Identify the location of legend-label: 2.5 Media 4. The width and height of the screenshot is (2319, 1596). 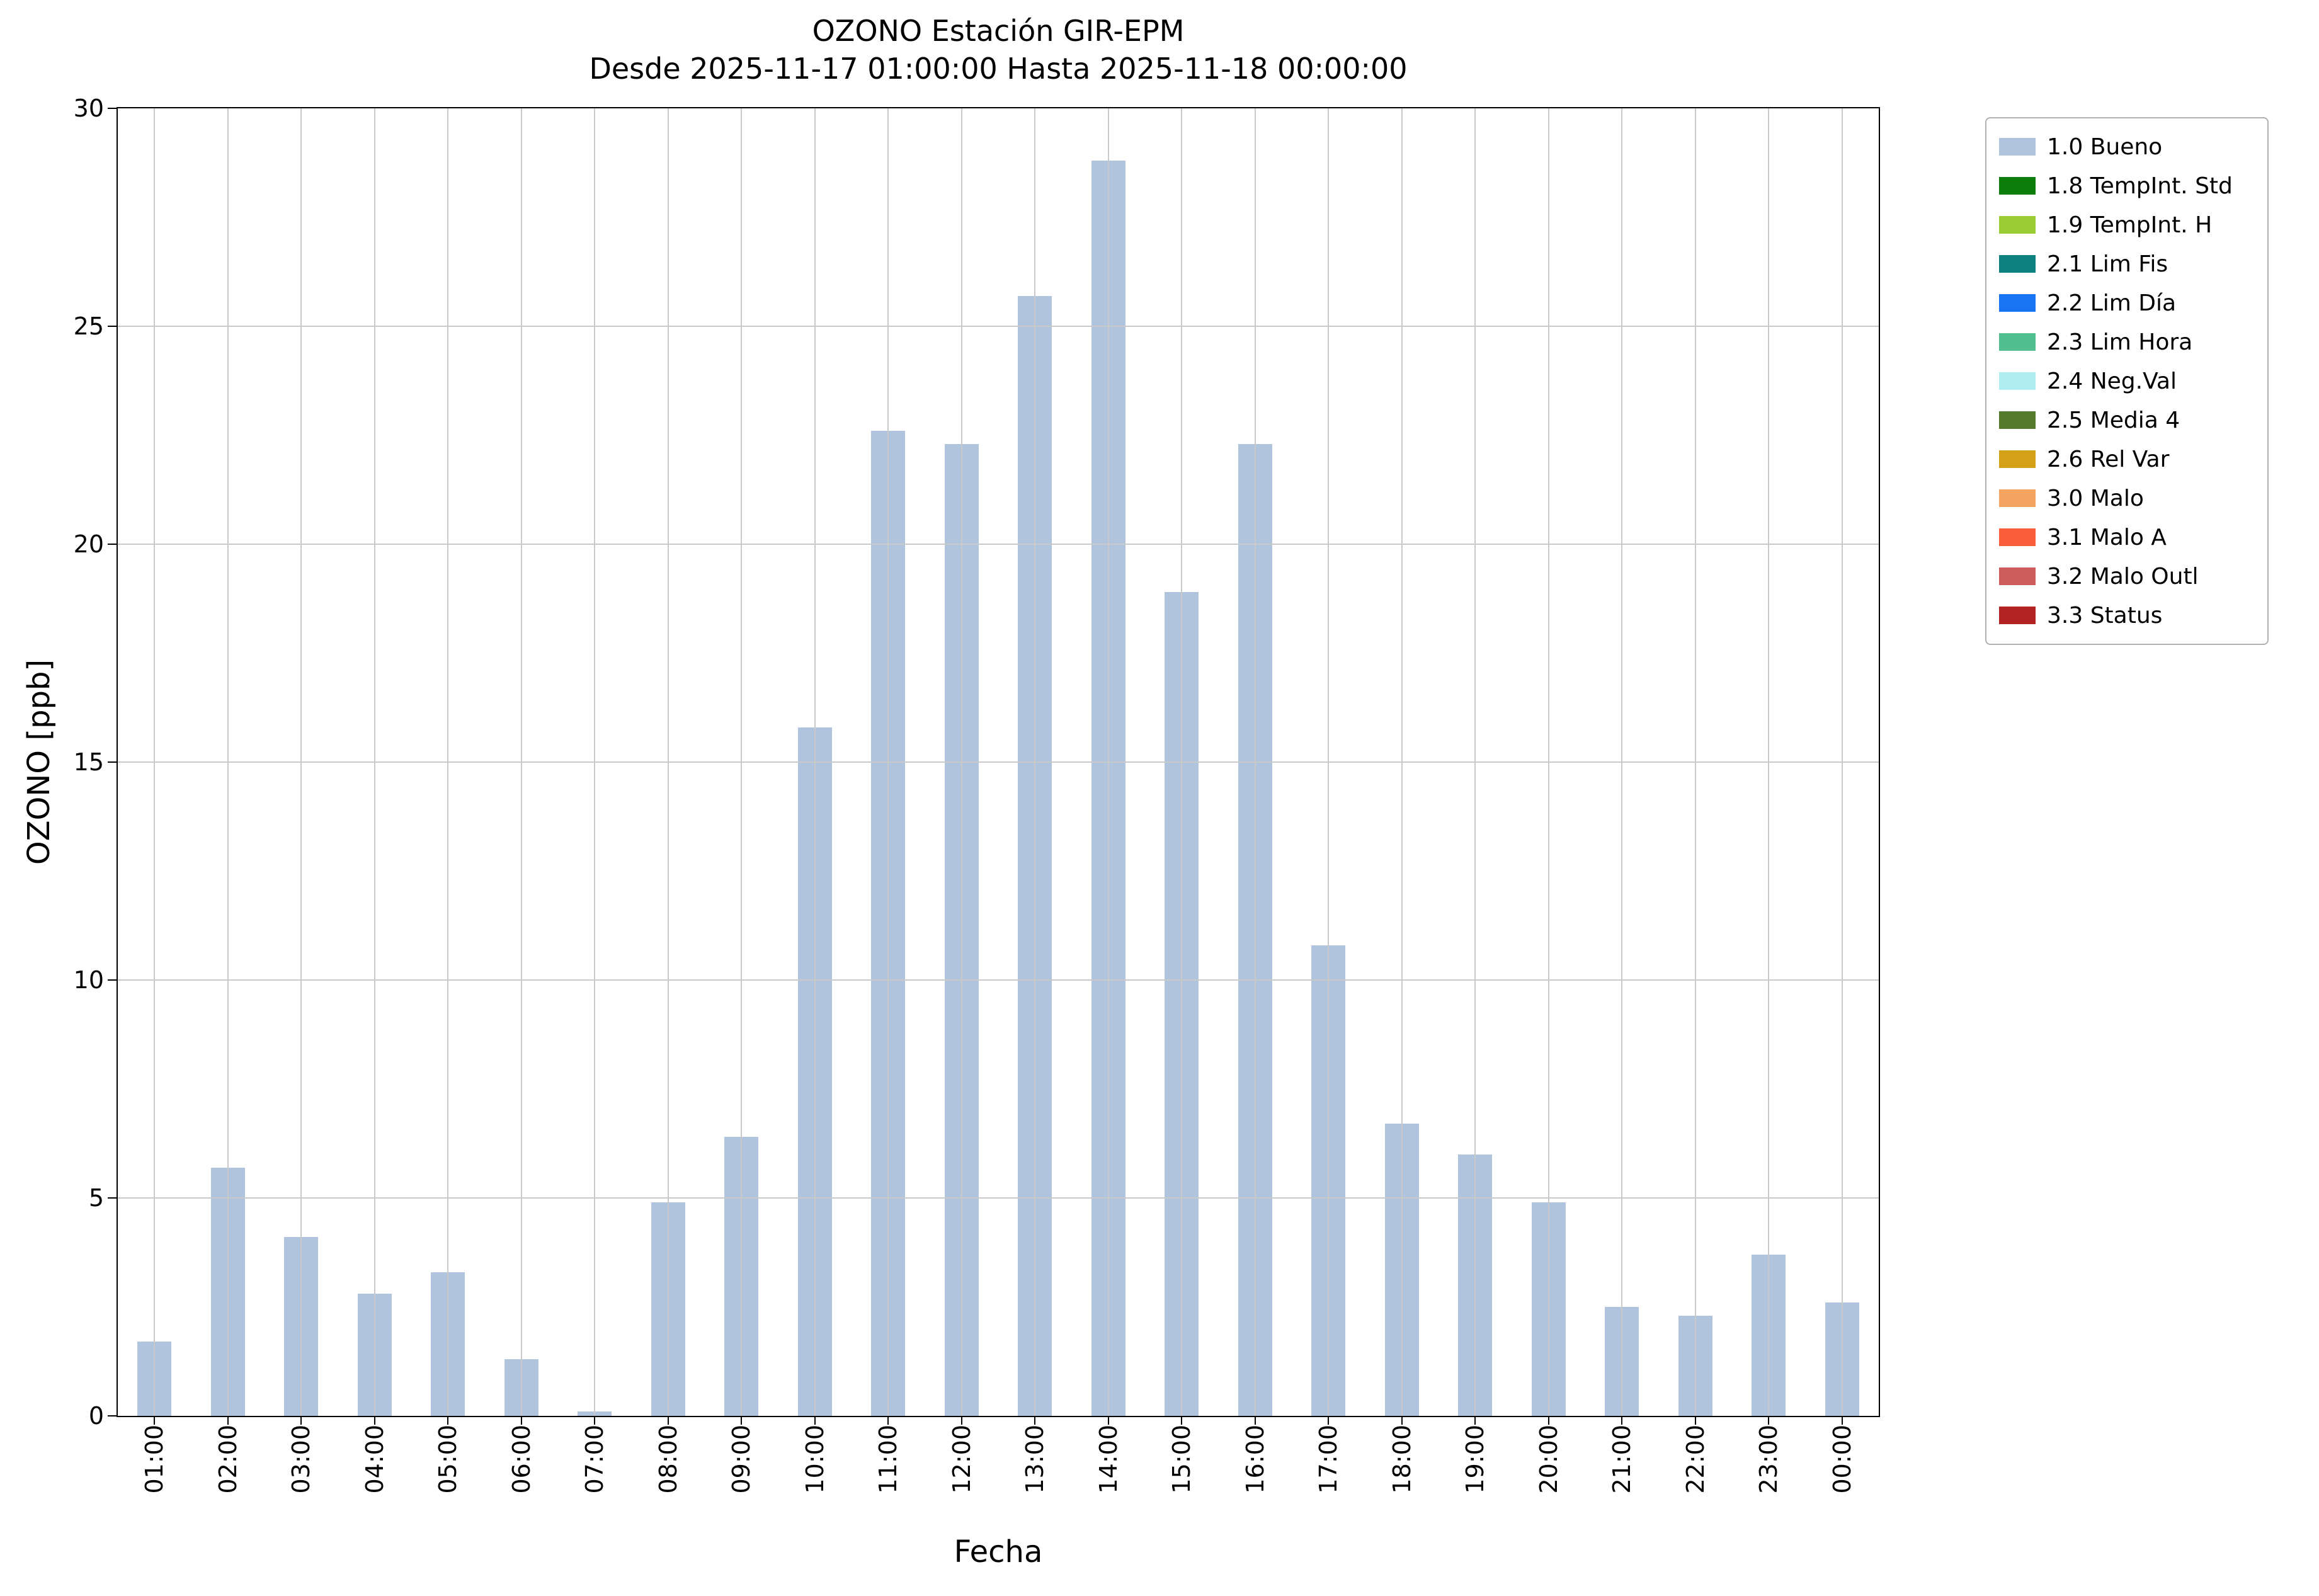
(2113, 420).